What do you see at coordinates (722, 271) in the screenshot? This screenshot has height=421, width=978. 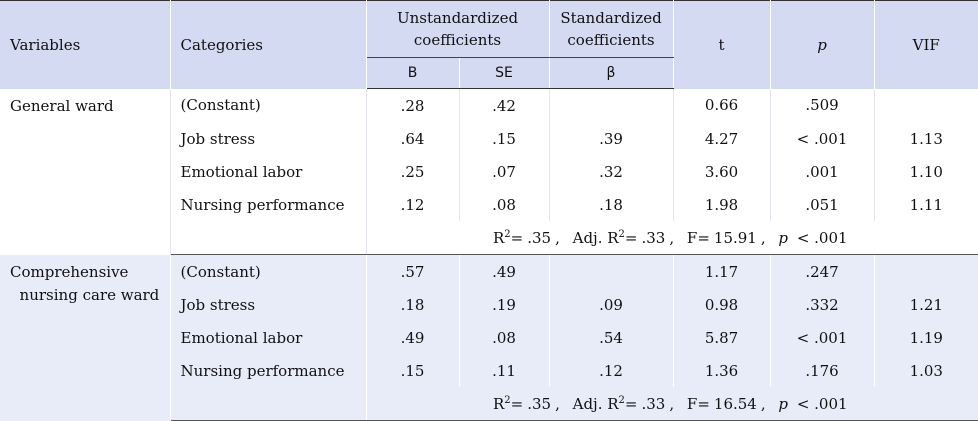 I see `t-cell: 1.17` at bounding box center [722, 271].